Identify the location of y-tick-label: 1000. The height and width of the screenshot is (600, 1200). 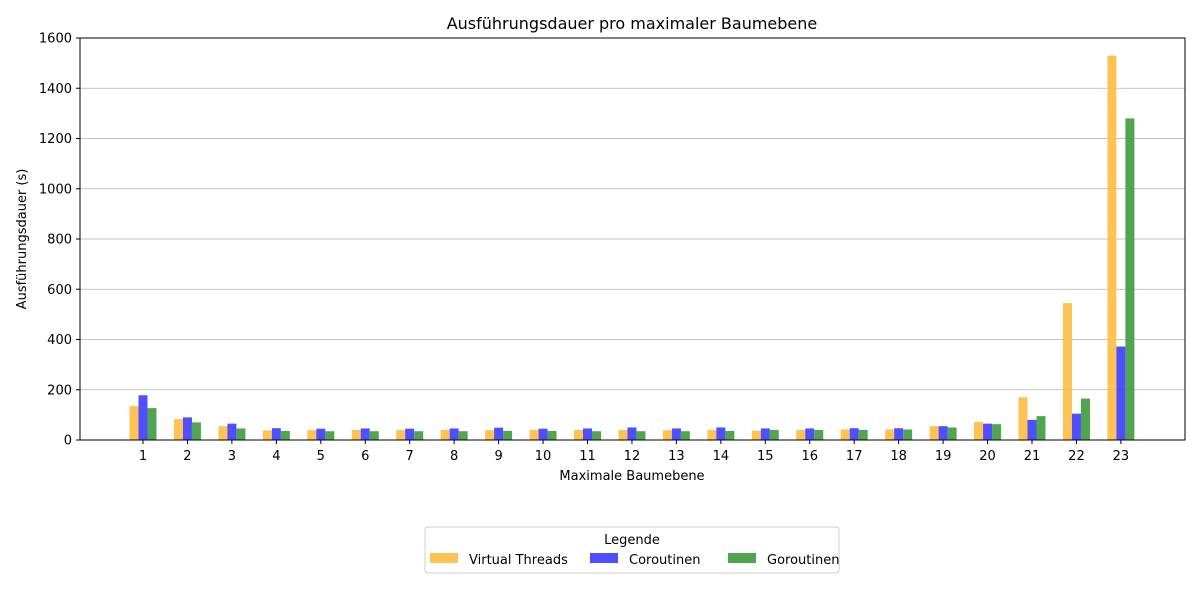
(55, 189).